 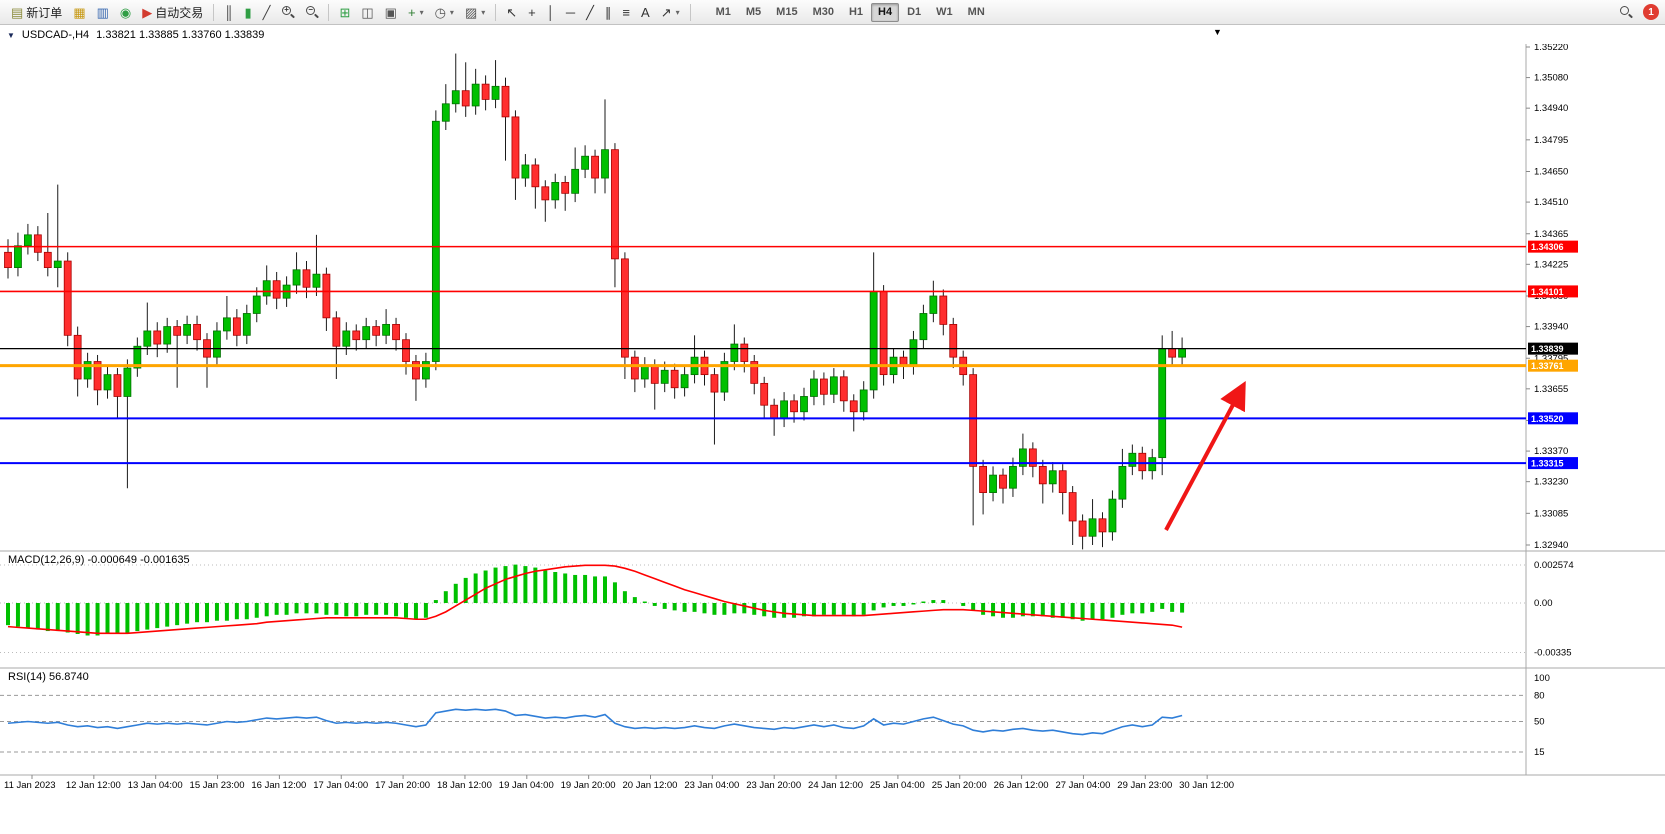 I want to click on navigator-button: ◉, so click(x=125, y=12).